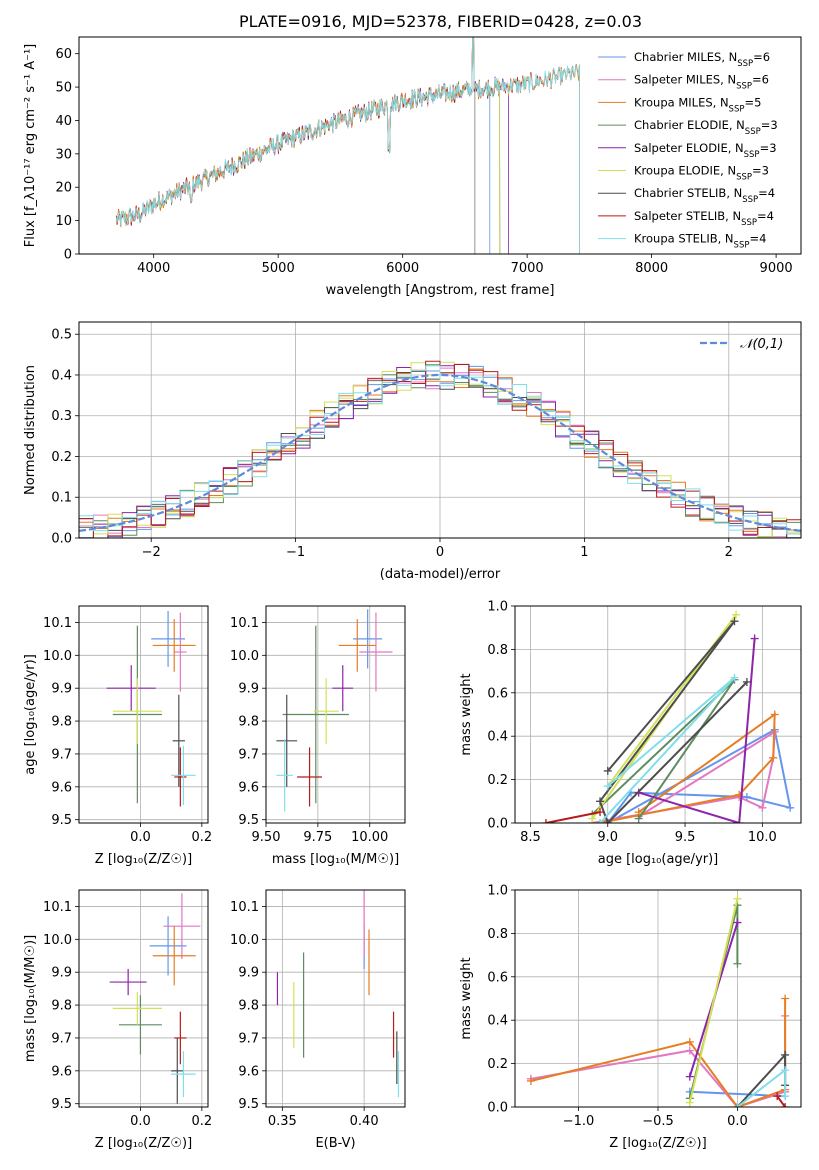 Image resolution: width=819 pixels, height=1170 pixels. Describe the element at coordinates (741, 344) in the screenshot. I see `residuals-legend: 𝒩(0,1)` at that location.